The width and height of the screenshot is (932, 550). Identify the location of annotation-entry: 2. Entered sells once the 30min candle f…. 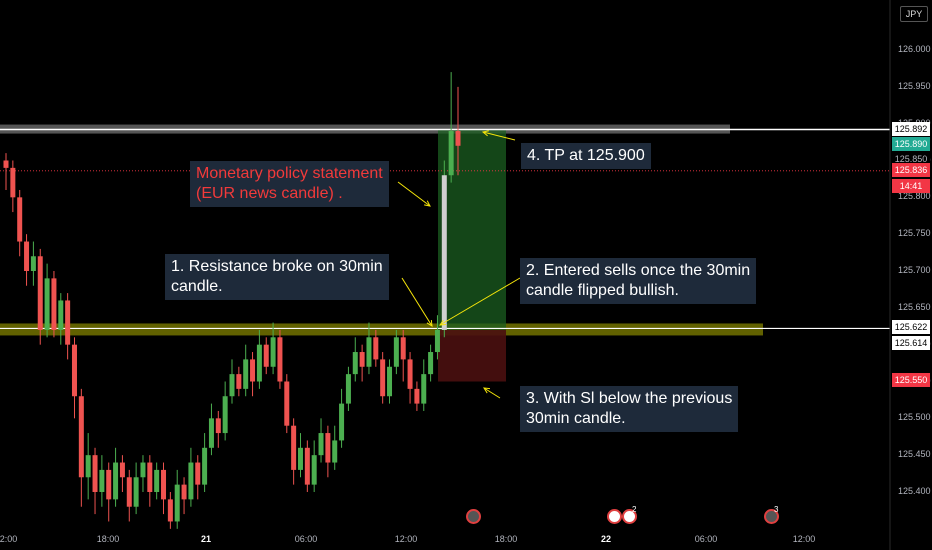
(638, 281).